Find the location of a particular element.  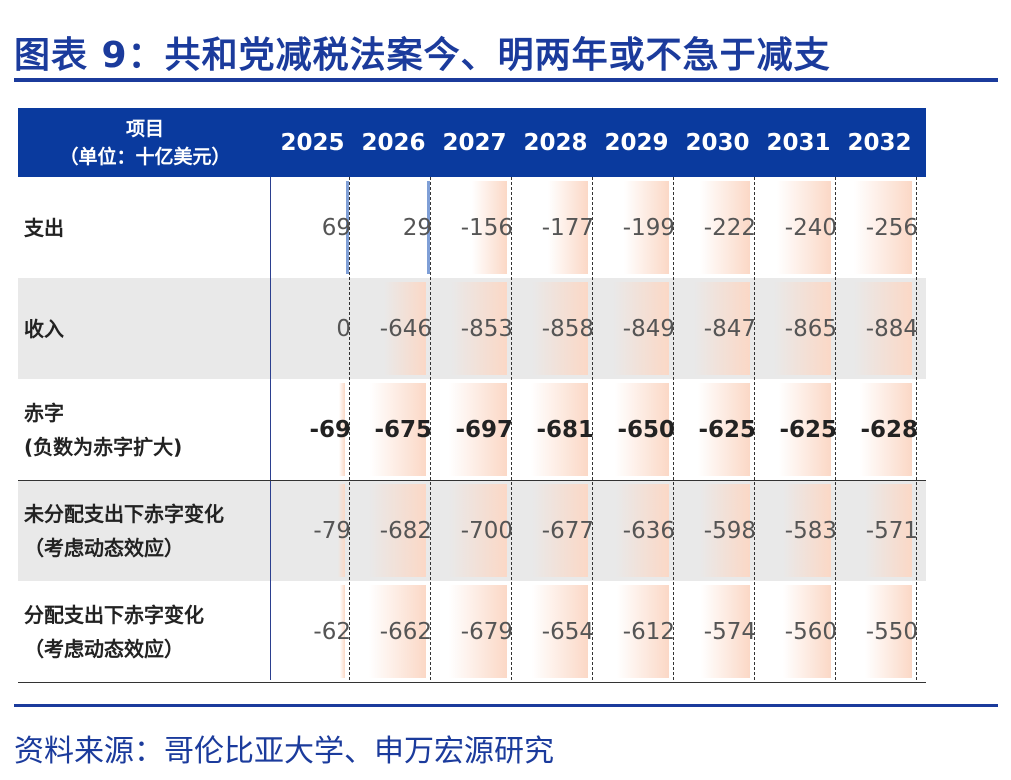

cell-value: -583 is located at coordinates (810, 530).